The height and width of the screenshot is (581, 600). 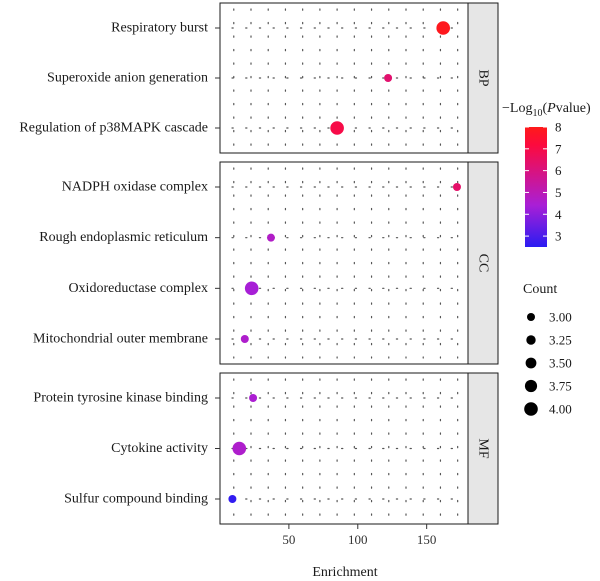 What do you see at coordinates (560, 340) in the screenshot?
I see `size-legend-label: 3.25` at bounding box center [560, 340].